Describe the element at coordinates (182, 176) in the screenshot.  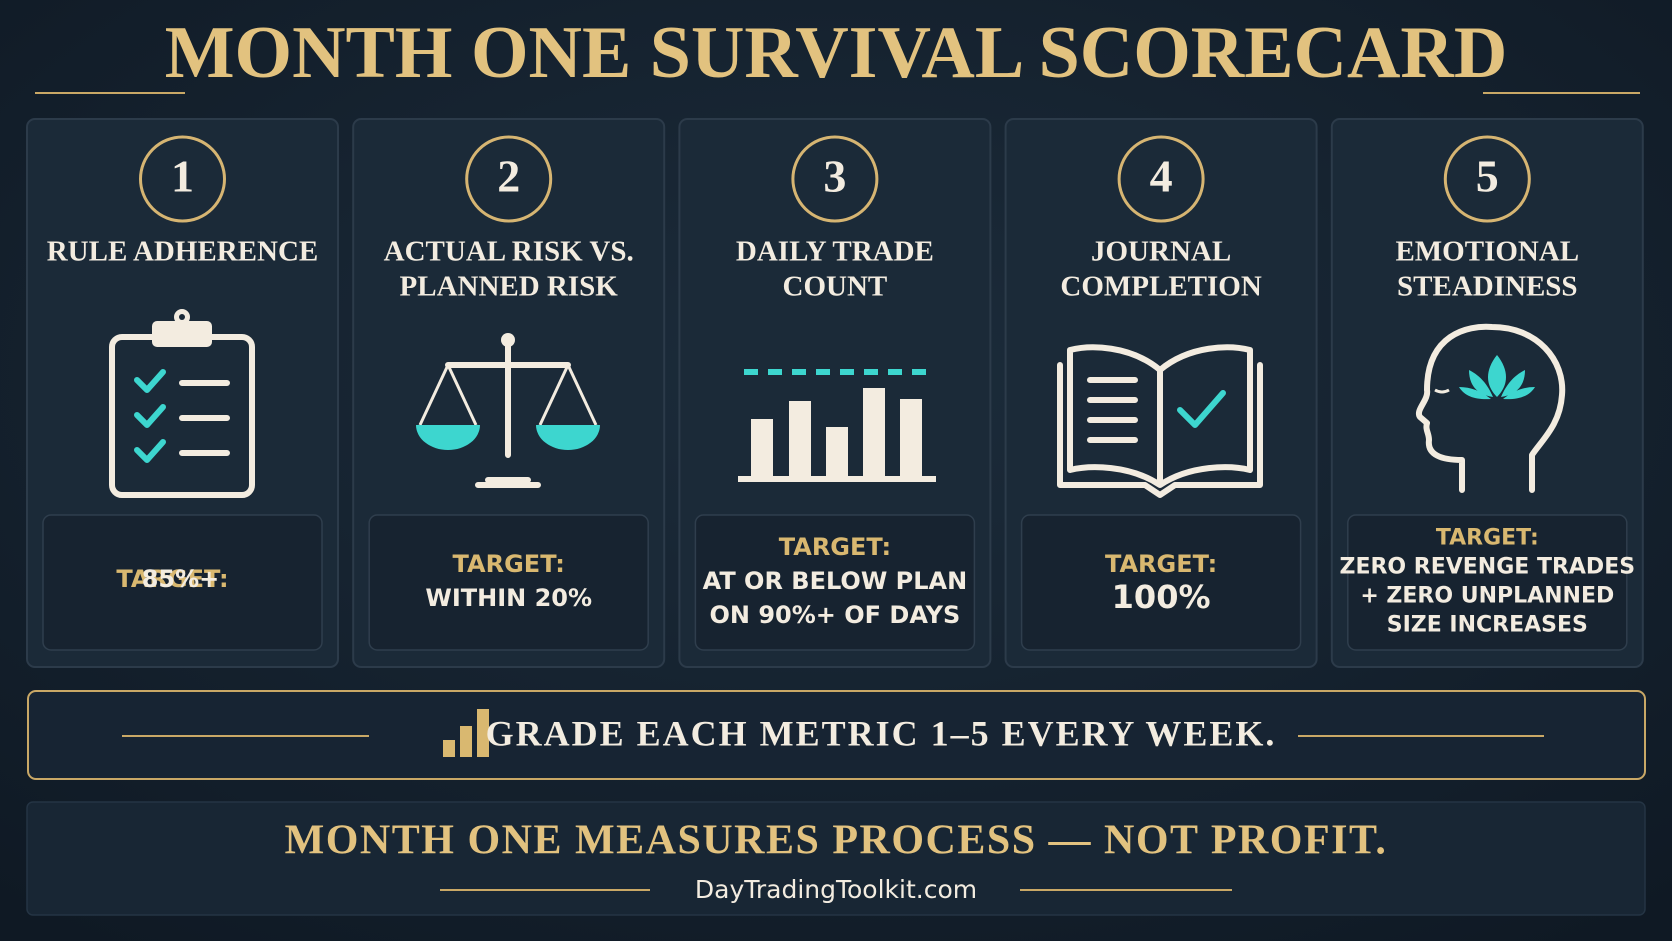
I see `card-number: 1` at that location.